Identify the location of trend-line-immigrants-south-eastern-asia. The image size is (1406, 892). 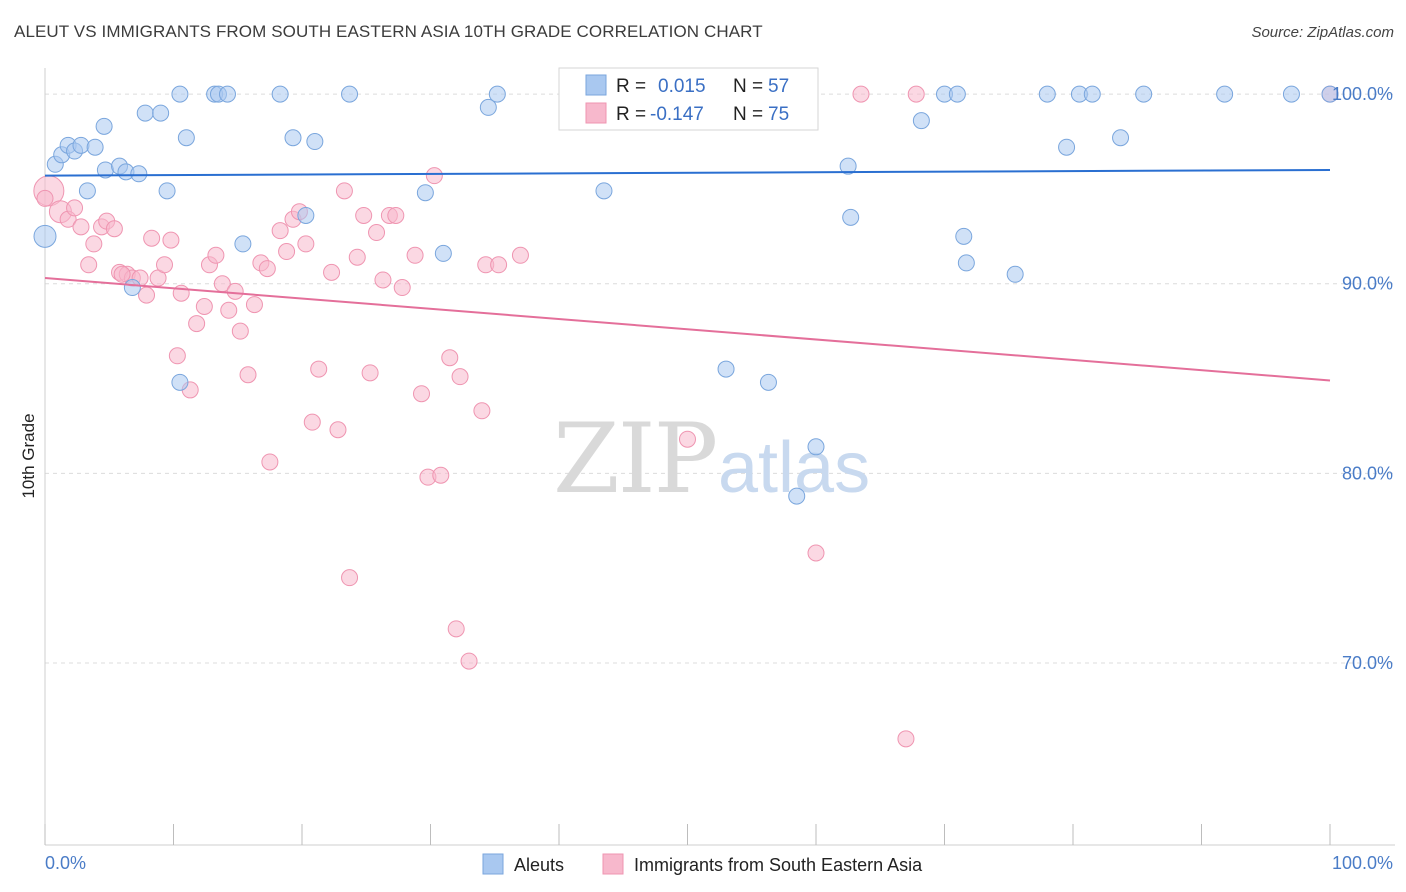
(687, 329).